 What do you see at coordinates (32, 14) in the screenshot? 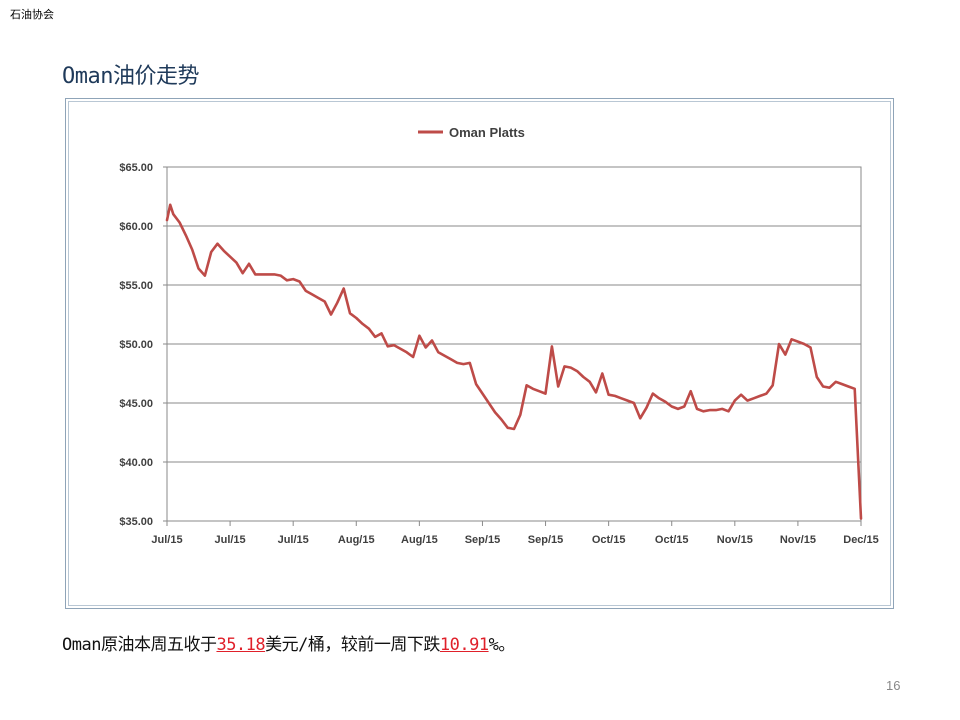
I see `header-org-label: 石油协会` at bounding box center [32, 14].